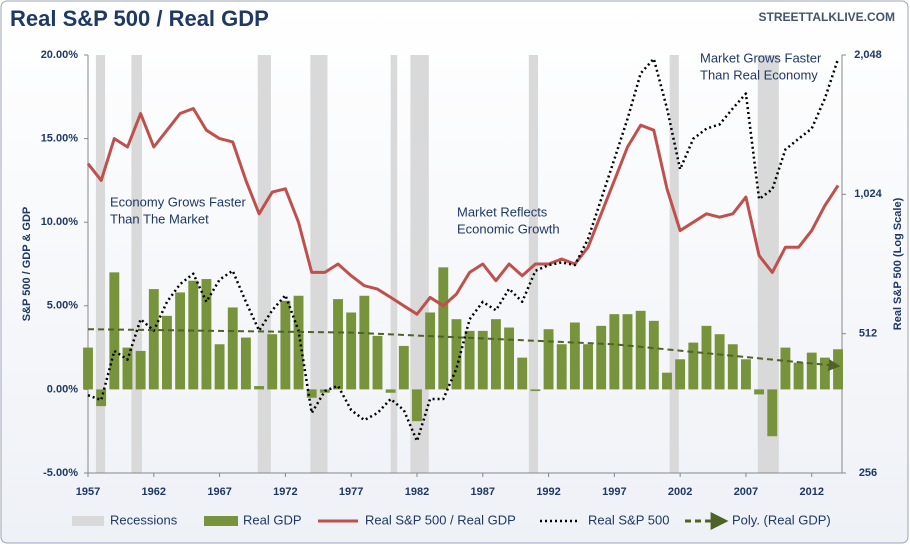 The height and width of the screenshot is (545, 910). What do you see at coordinates (159, 218) in the screenshot?
I see `annotation: Than The Market` at bounding box center [159, 218].